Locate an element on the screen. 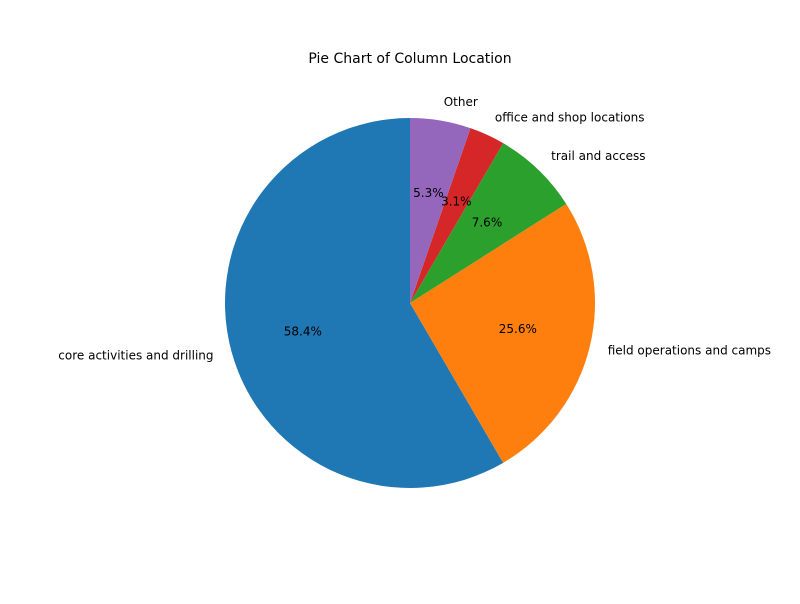 The height and width of the screenshot is (604, 800). slice-percent-core-activities-and-drilling: 58.4% is located at coordinates (303, 331).